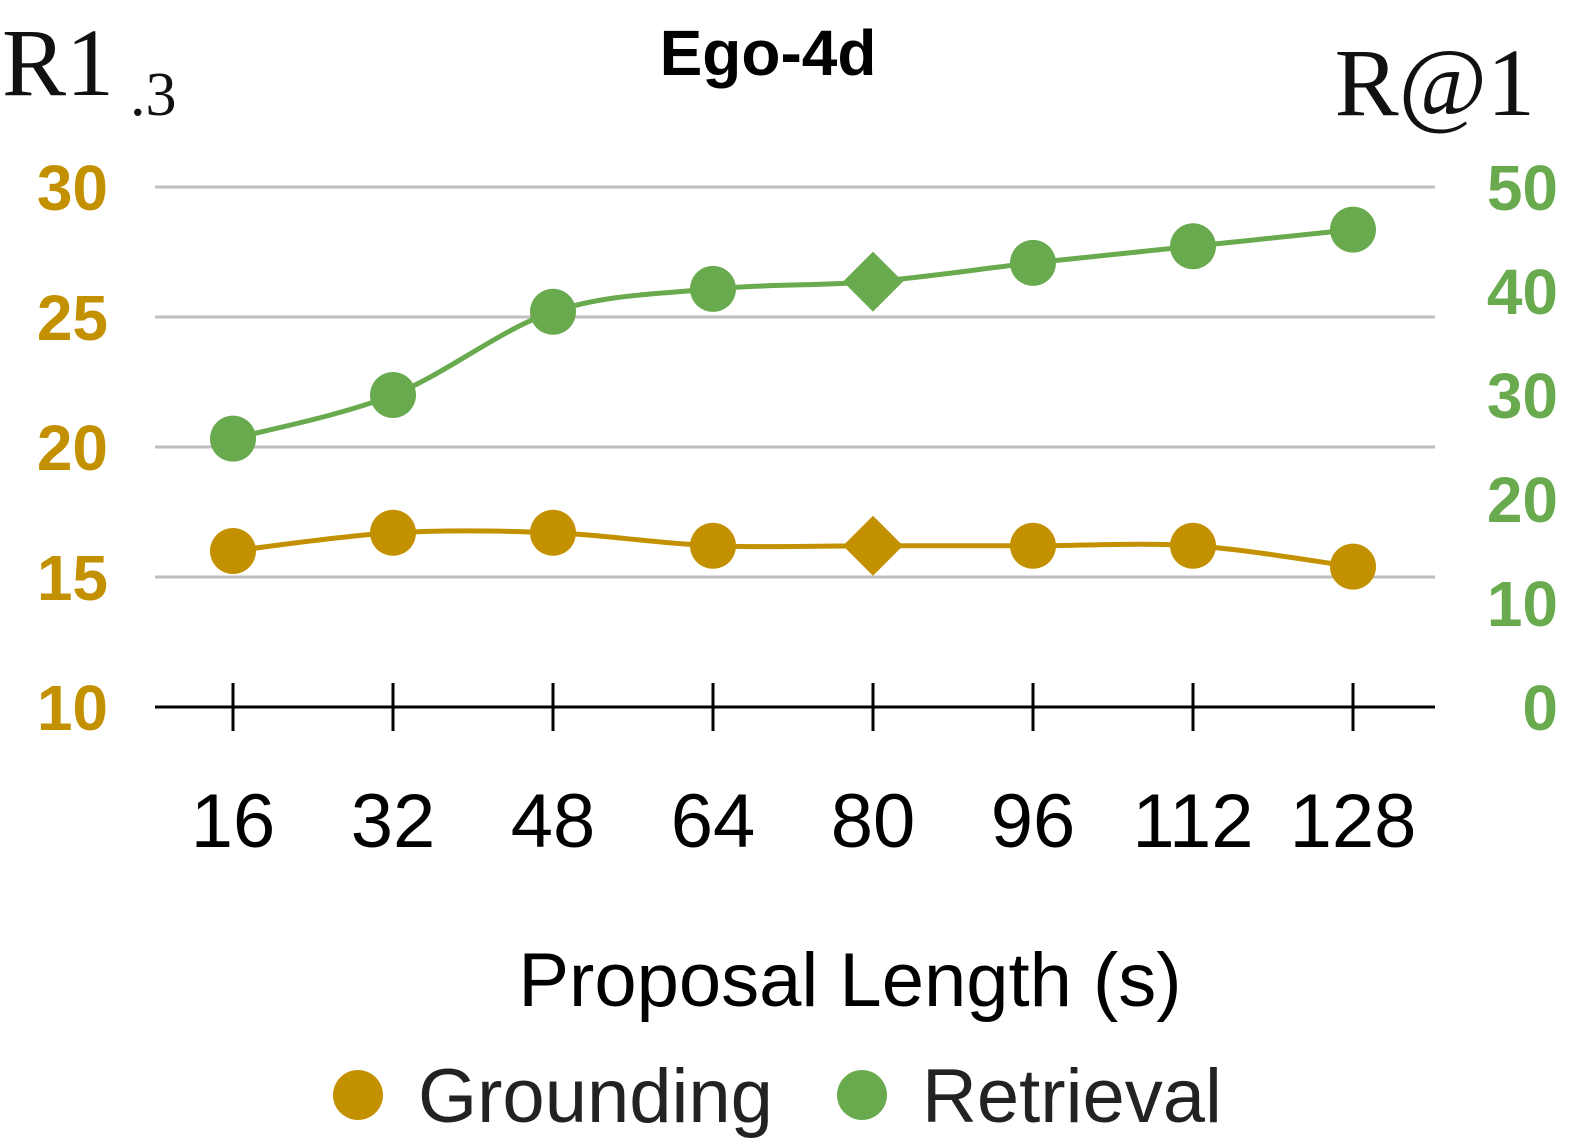 Image resolution: width=1574 pixels, height=1147 pixels. Describe the element at coordinates (553, 821) in the screenshot. I see `x-tick-label: 48` at that location.